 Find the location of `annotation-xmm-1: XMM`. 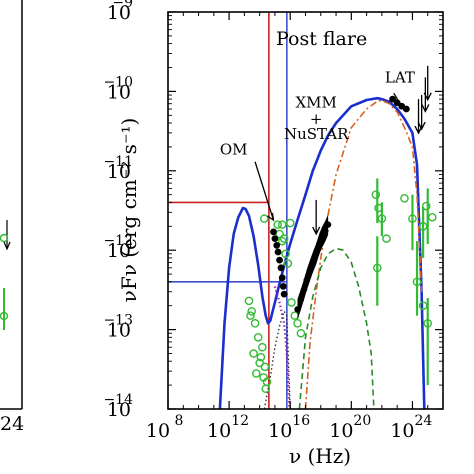

annotation-xmm-1: XMM is located at coordinates (315, 102).